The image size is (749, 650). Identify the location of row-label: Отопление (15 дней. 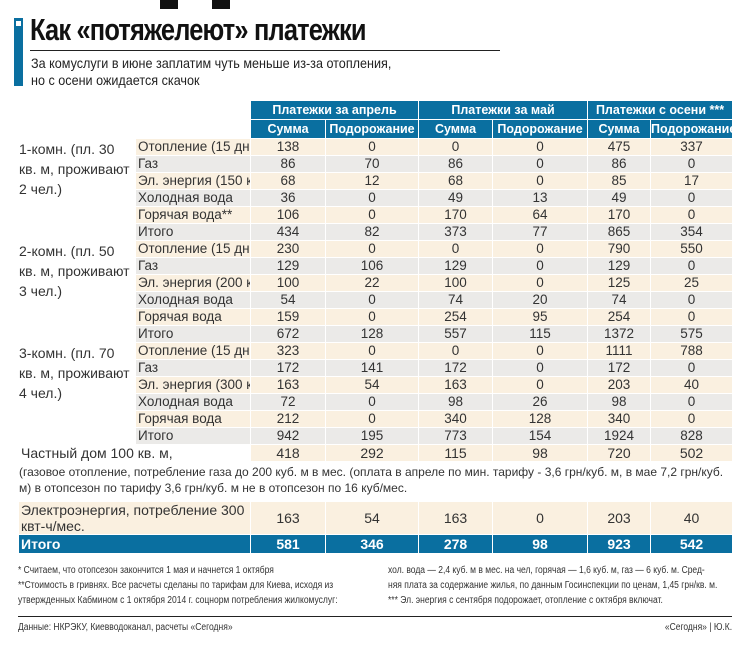
(193, 249).